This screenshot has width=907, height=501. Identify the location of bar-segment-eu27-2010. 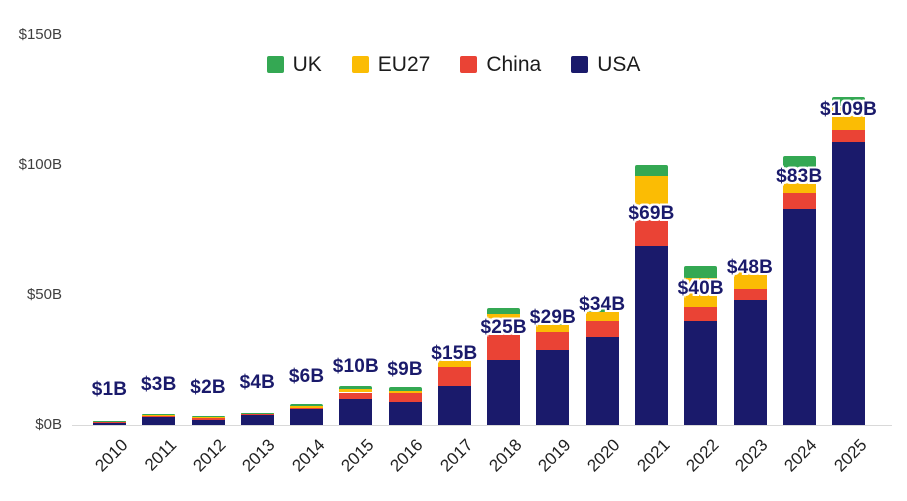
(109, 421).